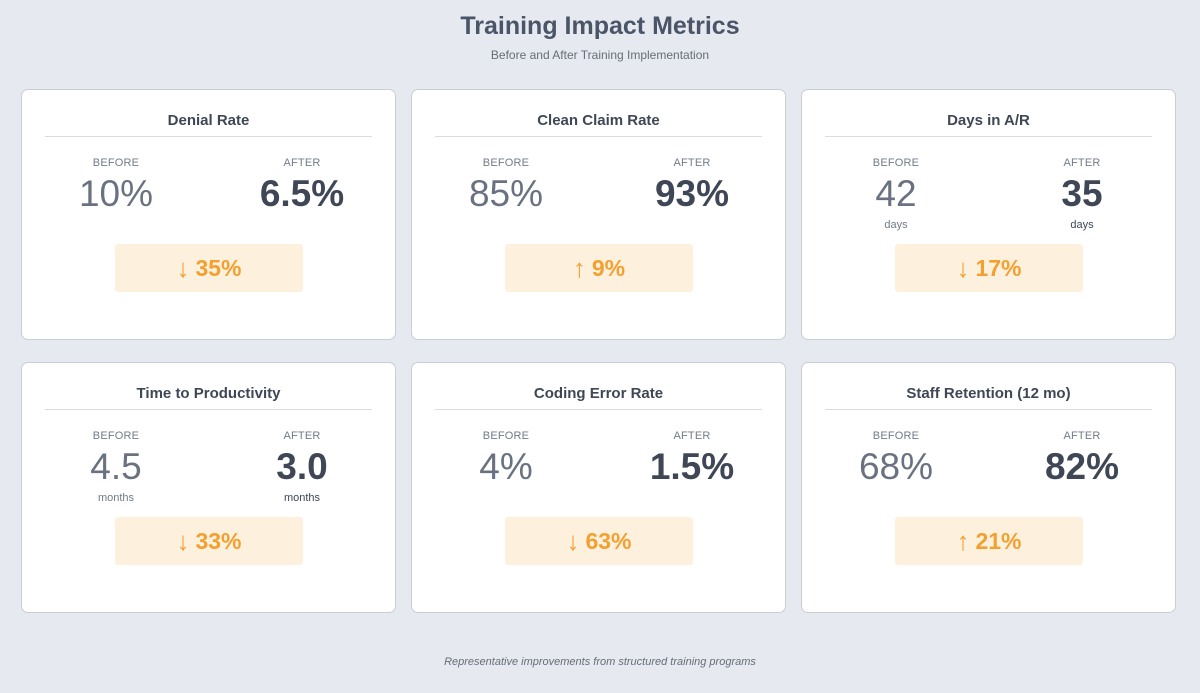 The image size is (1200, 693). I want to click on after-column: AFTER 82%, so click(1082, 458).